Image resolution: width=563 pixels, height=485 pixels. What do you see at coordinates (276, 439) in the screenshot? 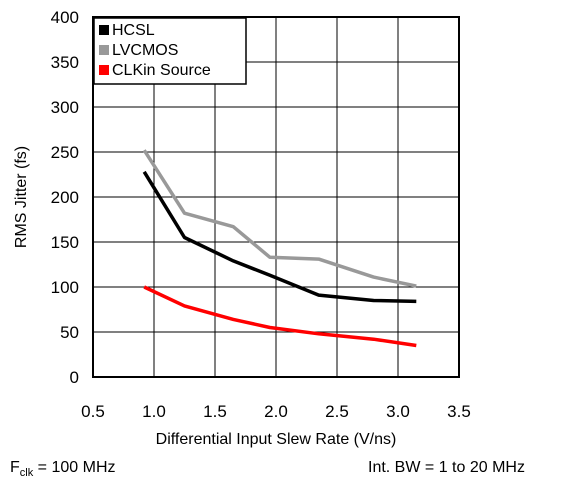
I see `x-axis-label: Differential Input Slew Rate (V/ns)` at bounding box center [276, 439].